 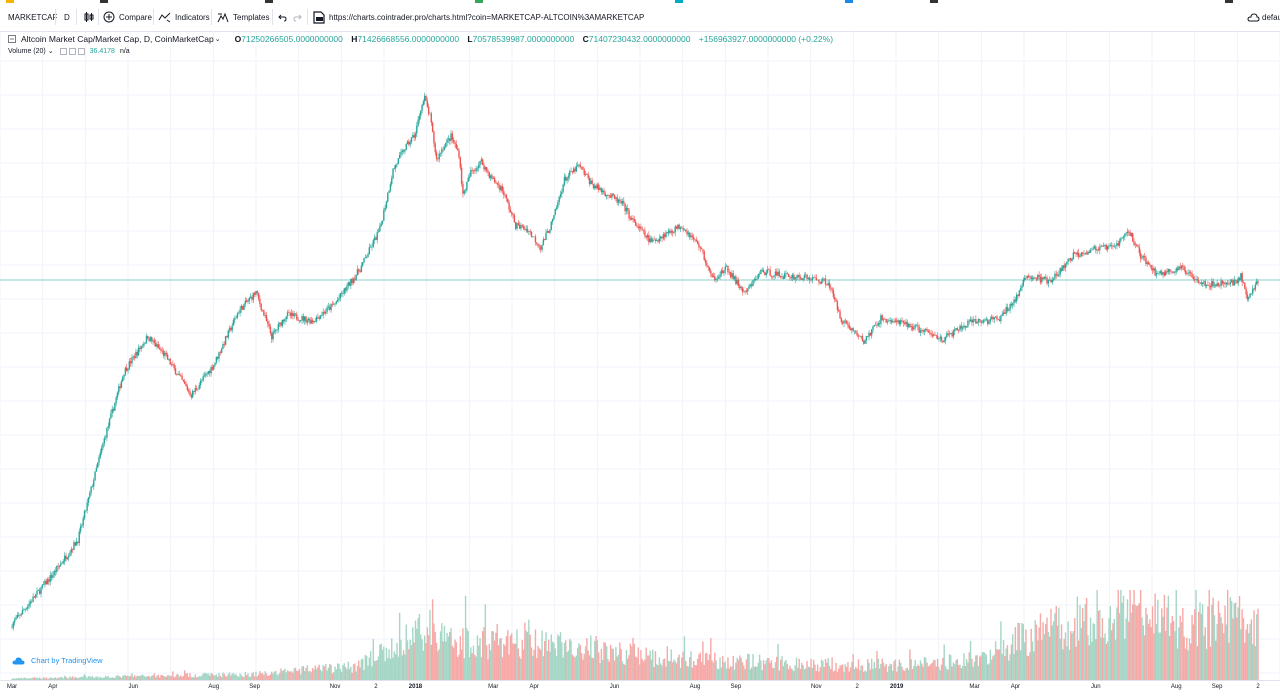 I want to click on time-axis-tick-label: Aug, so click(x=695, y=687).